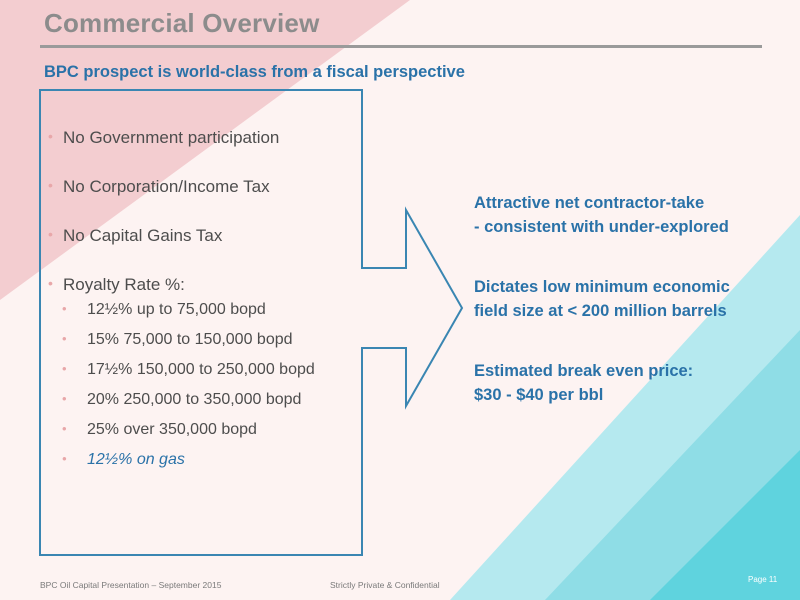 The width and height of the screenshot is (800, 600). I want to click on page-number: Page 11, so click(763, 579).